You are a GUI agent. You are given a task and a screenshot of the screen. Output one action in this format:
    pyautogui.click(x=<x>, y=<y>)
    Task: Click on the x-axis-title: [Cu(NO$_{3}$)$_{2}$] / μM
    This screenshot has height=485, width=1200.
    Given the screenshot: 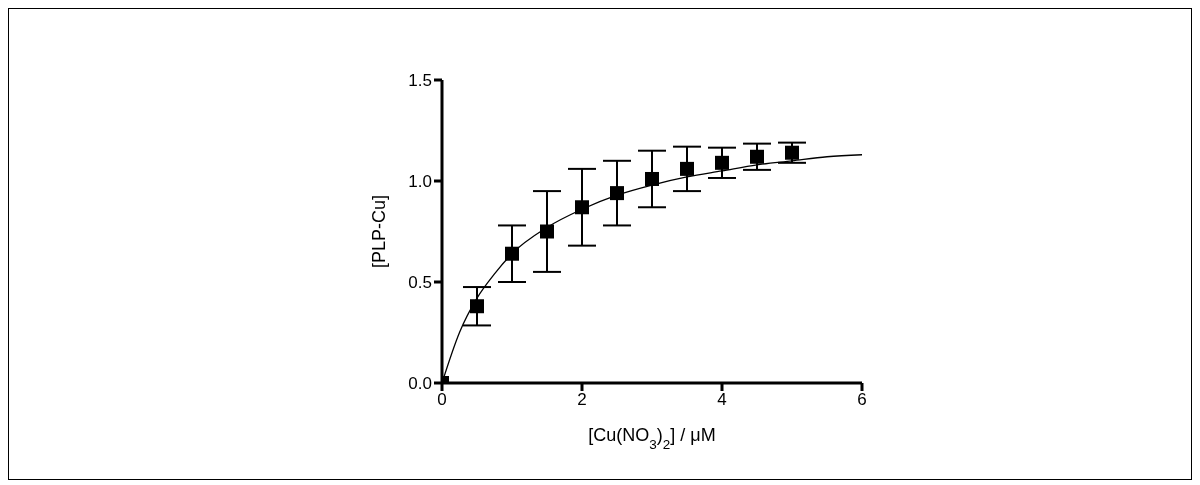 What is the action you would take?
    pyautogui.click(x=652, y=438)
    